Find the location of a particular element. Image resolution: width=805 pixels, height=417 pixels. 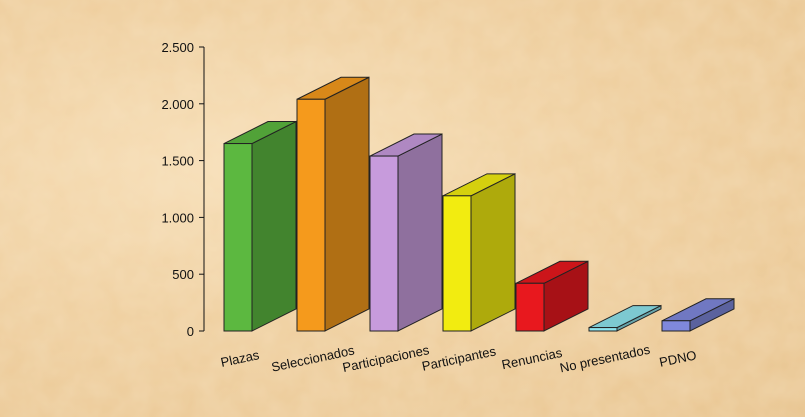

y-tick-label: 2.500 is located at coordinates (177, 47).